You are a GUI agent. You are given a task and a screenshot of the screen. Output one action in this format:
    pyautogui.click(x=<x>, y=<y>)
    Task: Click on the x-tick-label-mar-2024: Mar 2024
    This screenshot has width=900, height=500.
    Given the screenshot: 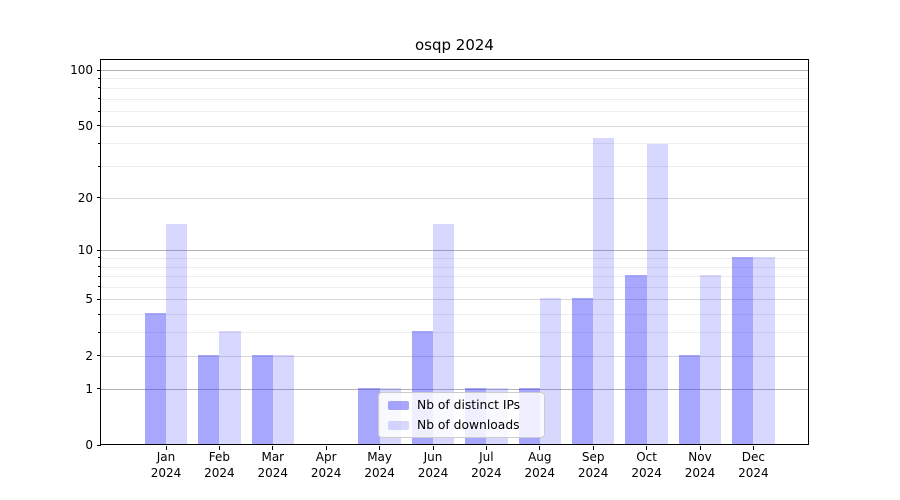 What is the action you would take?
    pyautogui.click(x=273, y=465)
    